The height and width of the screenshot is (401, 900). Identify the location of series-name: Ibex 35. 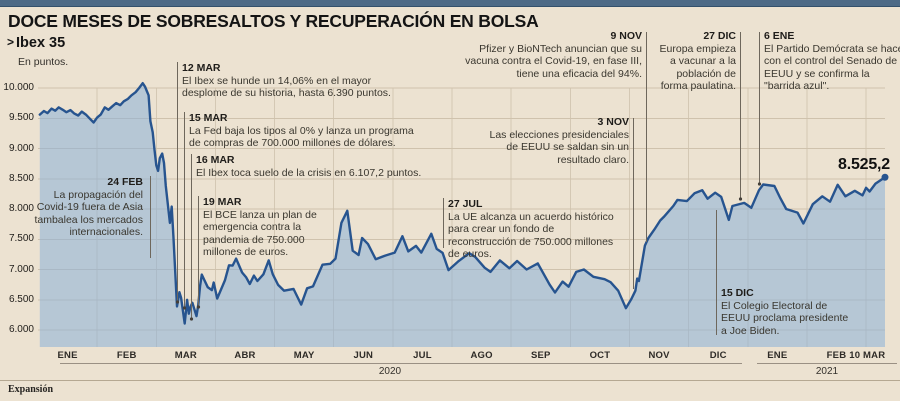
(41, 43).